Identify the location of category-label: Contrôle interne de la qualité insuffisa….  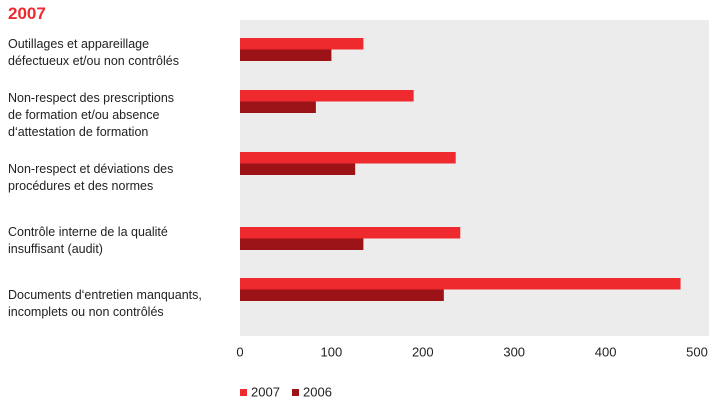
(88, 240).